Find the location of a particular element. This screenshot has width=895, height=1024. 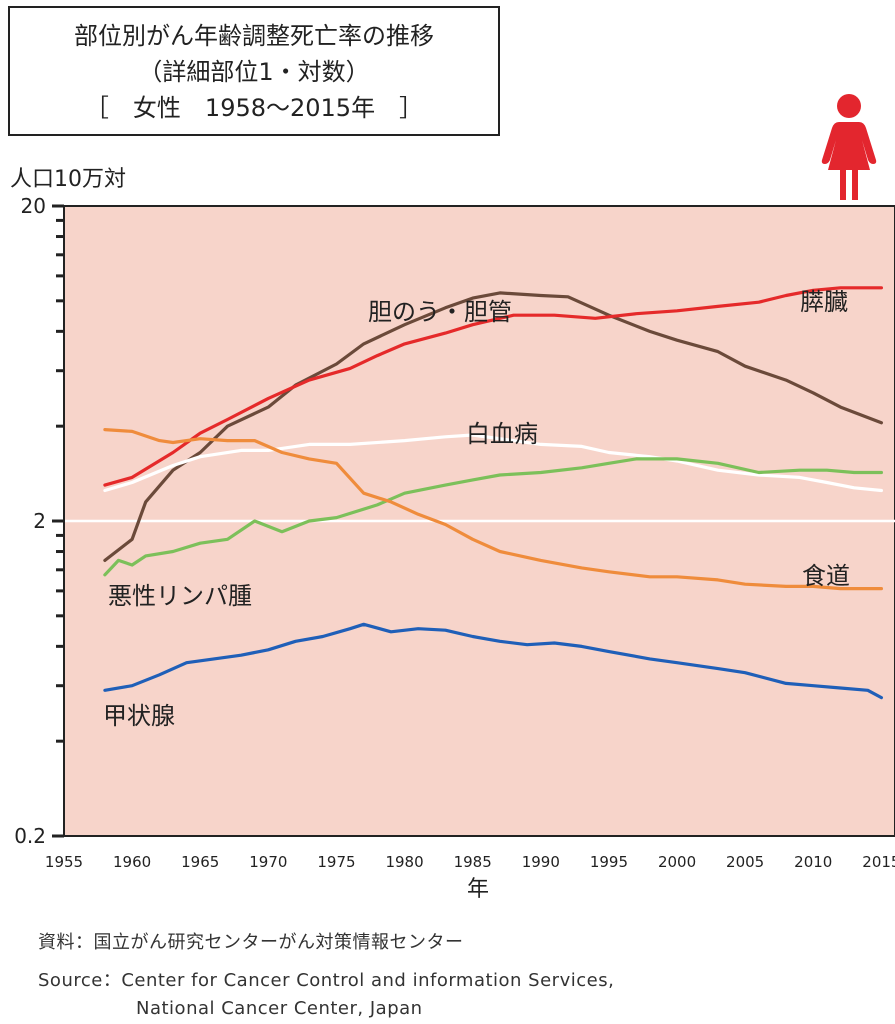

x-tick-label: 1995 is located at coordinates (609, 862).